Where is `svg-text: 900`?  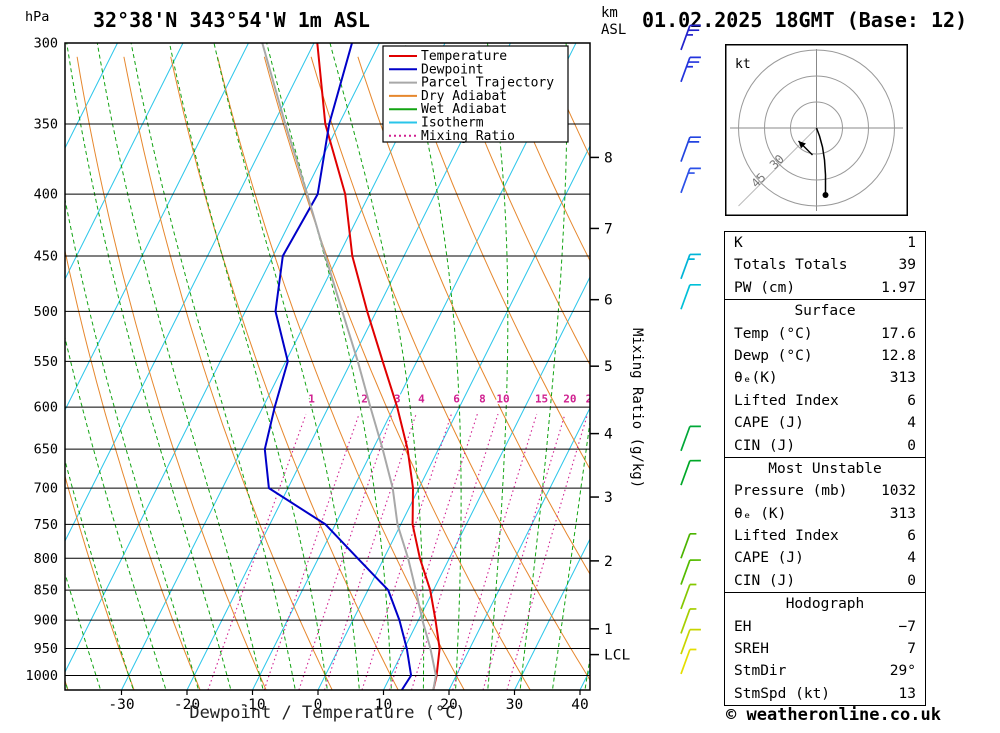
svg-text: 900 is located at coordinates (46, 621).